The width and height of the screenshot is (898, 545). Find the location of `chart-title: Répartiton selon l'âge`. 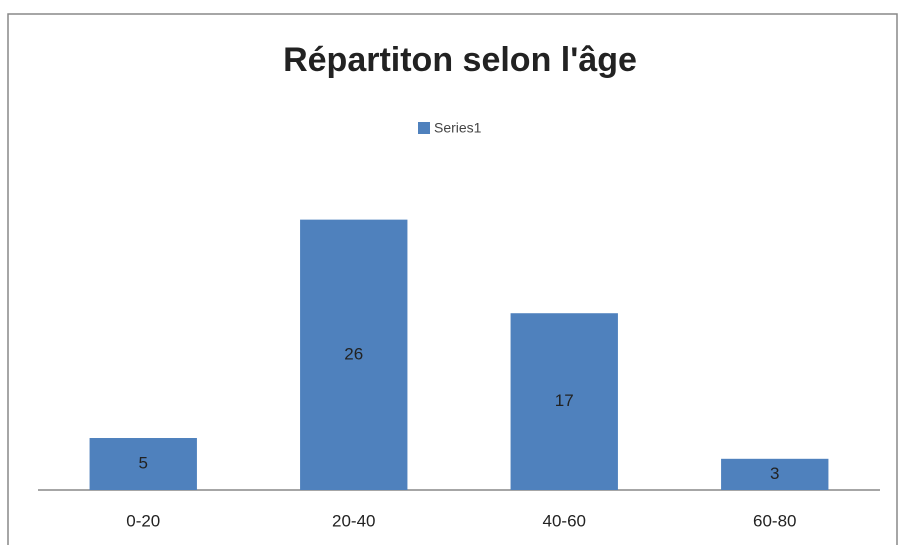

chart-title: Répartiton selon l'âge is located at coordinates (460, 60).